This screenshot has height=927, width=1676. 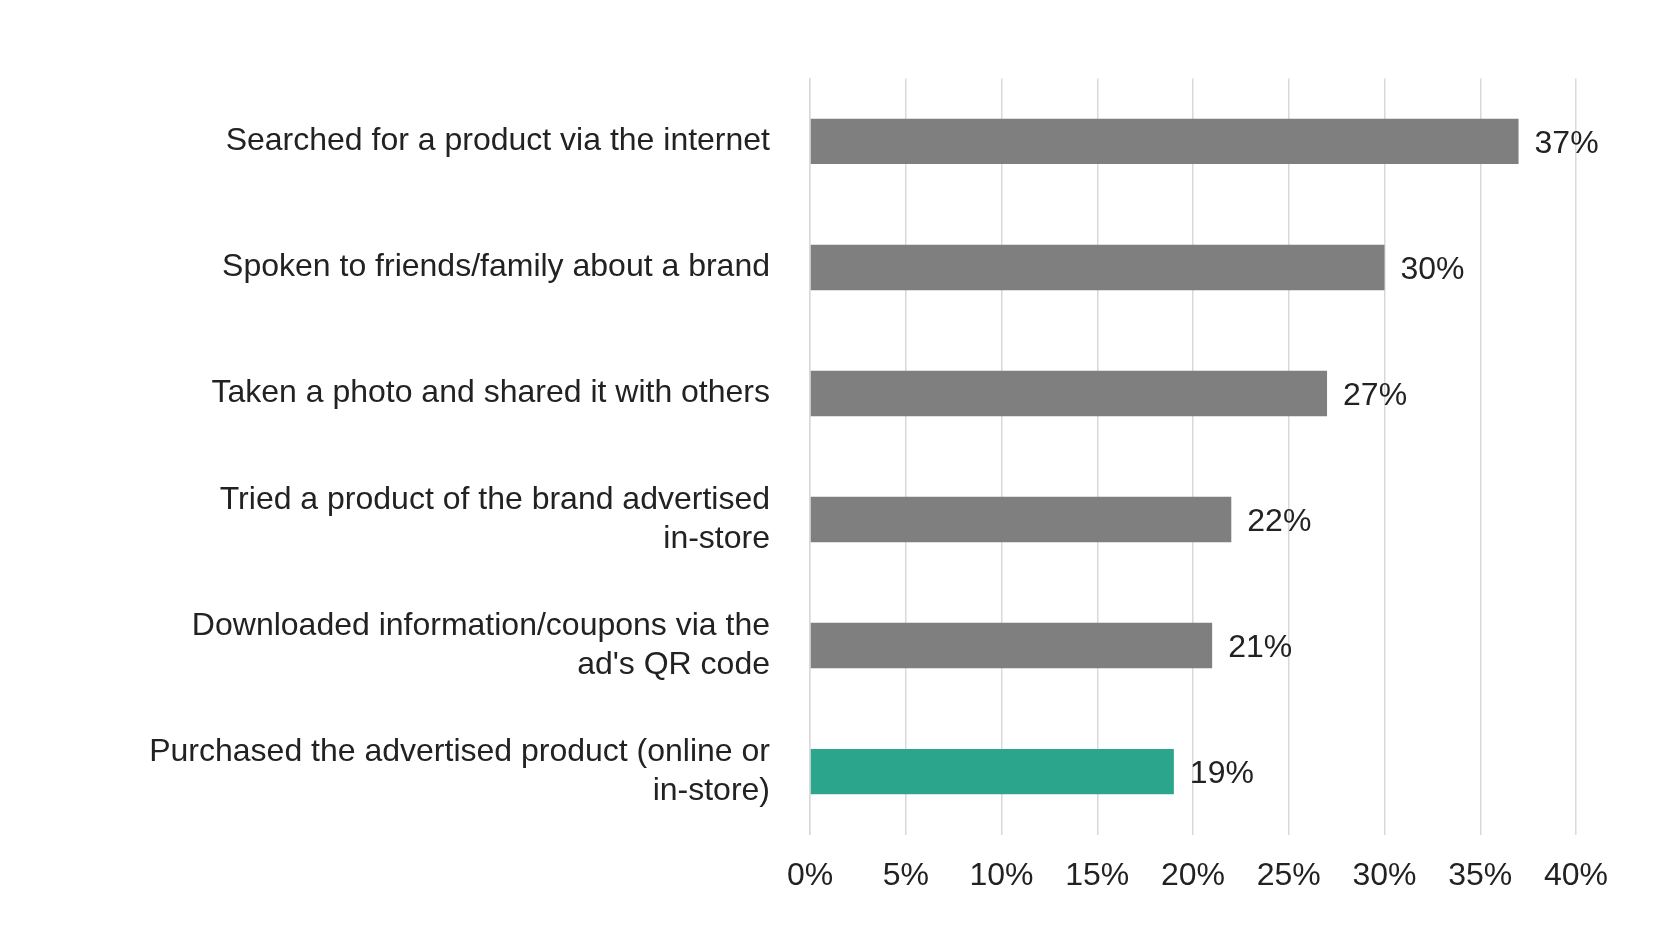 What do you see at coordinates (1432, 268) in the screenshot?
I see `data-label: 30%` at bounding box center [1432, 268].